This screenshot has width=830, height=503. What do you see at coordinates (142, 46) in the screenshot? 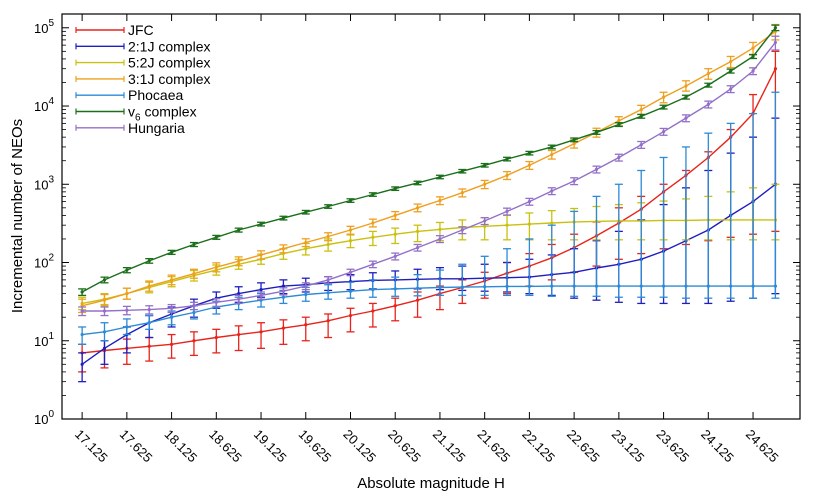
I see `legend-item: 2:1J complex` at bounding box center [142, 46].